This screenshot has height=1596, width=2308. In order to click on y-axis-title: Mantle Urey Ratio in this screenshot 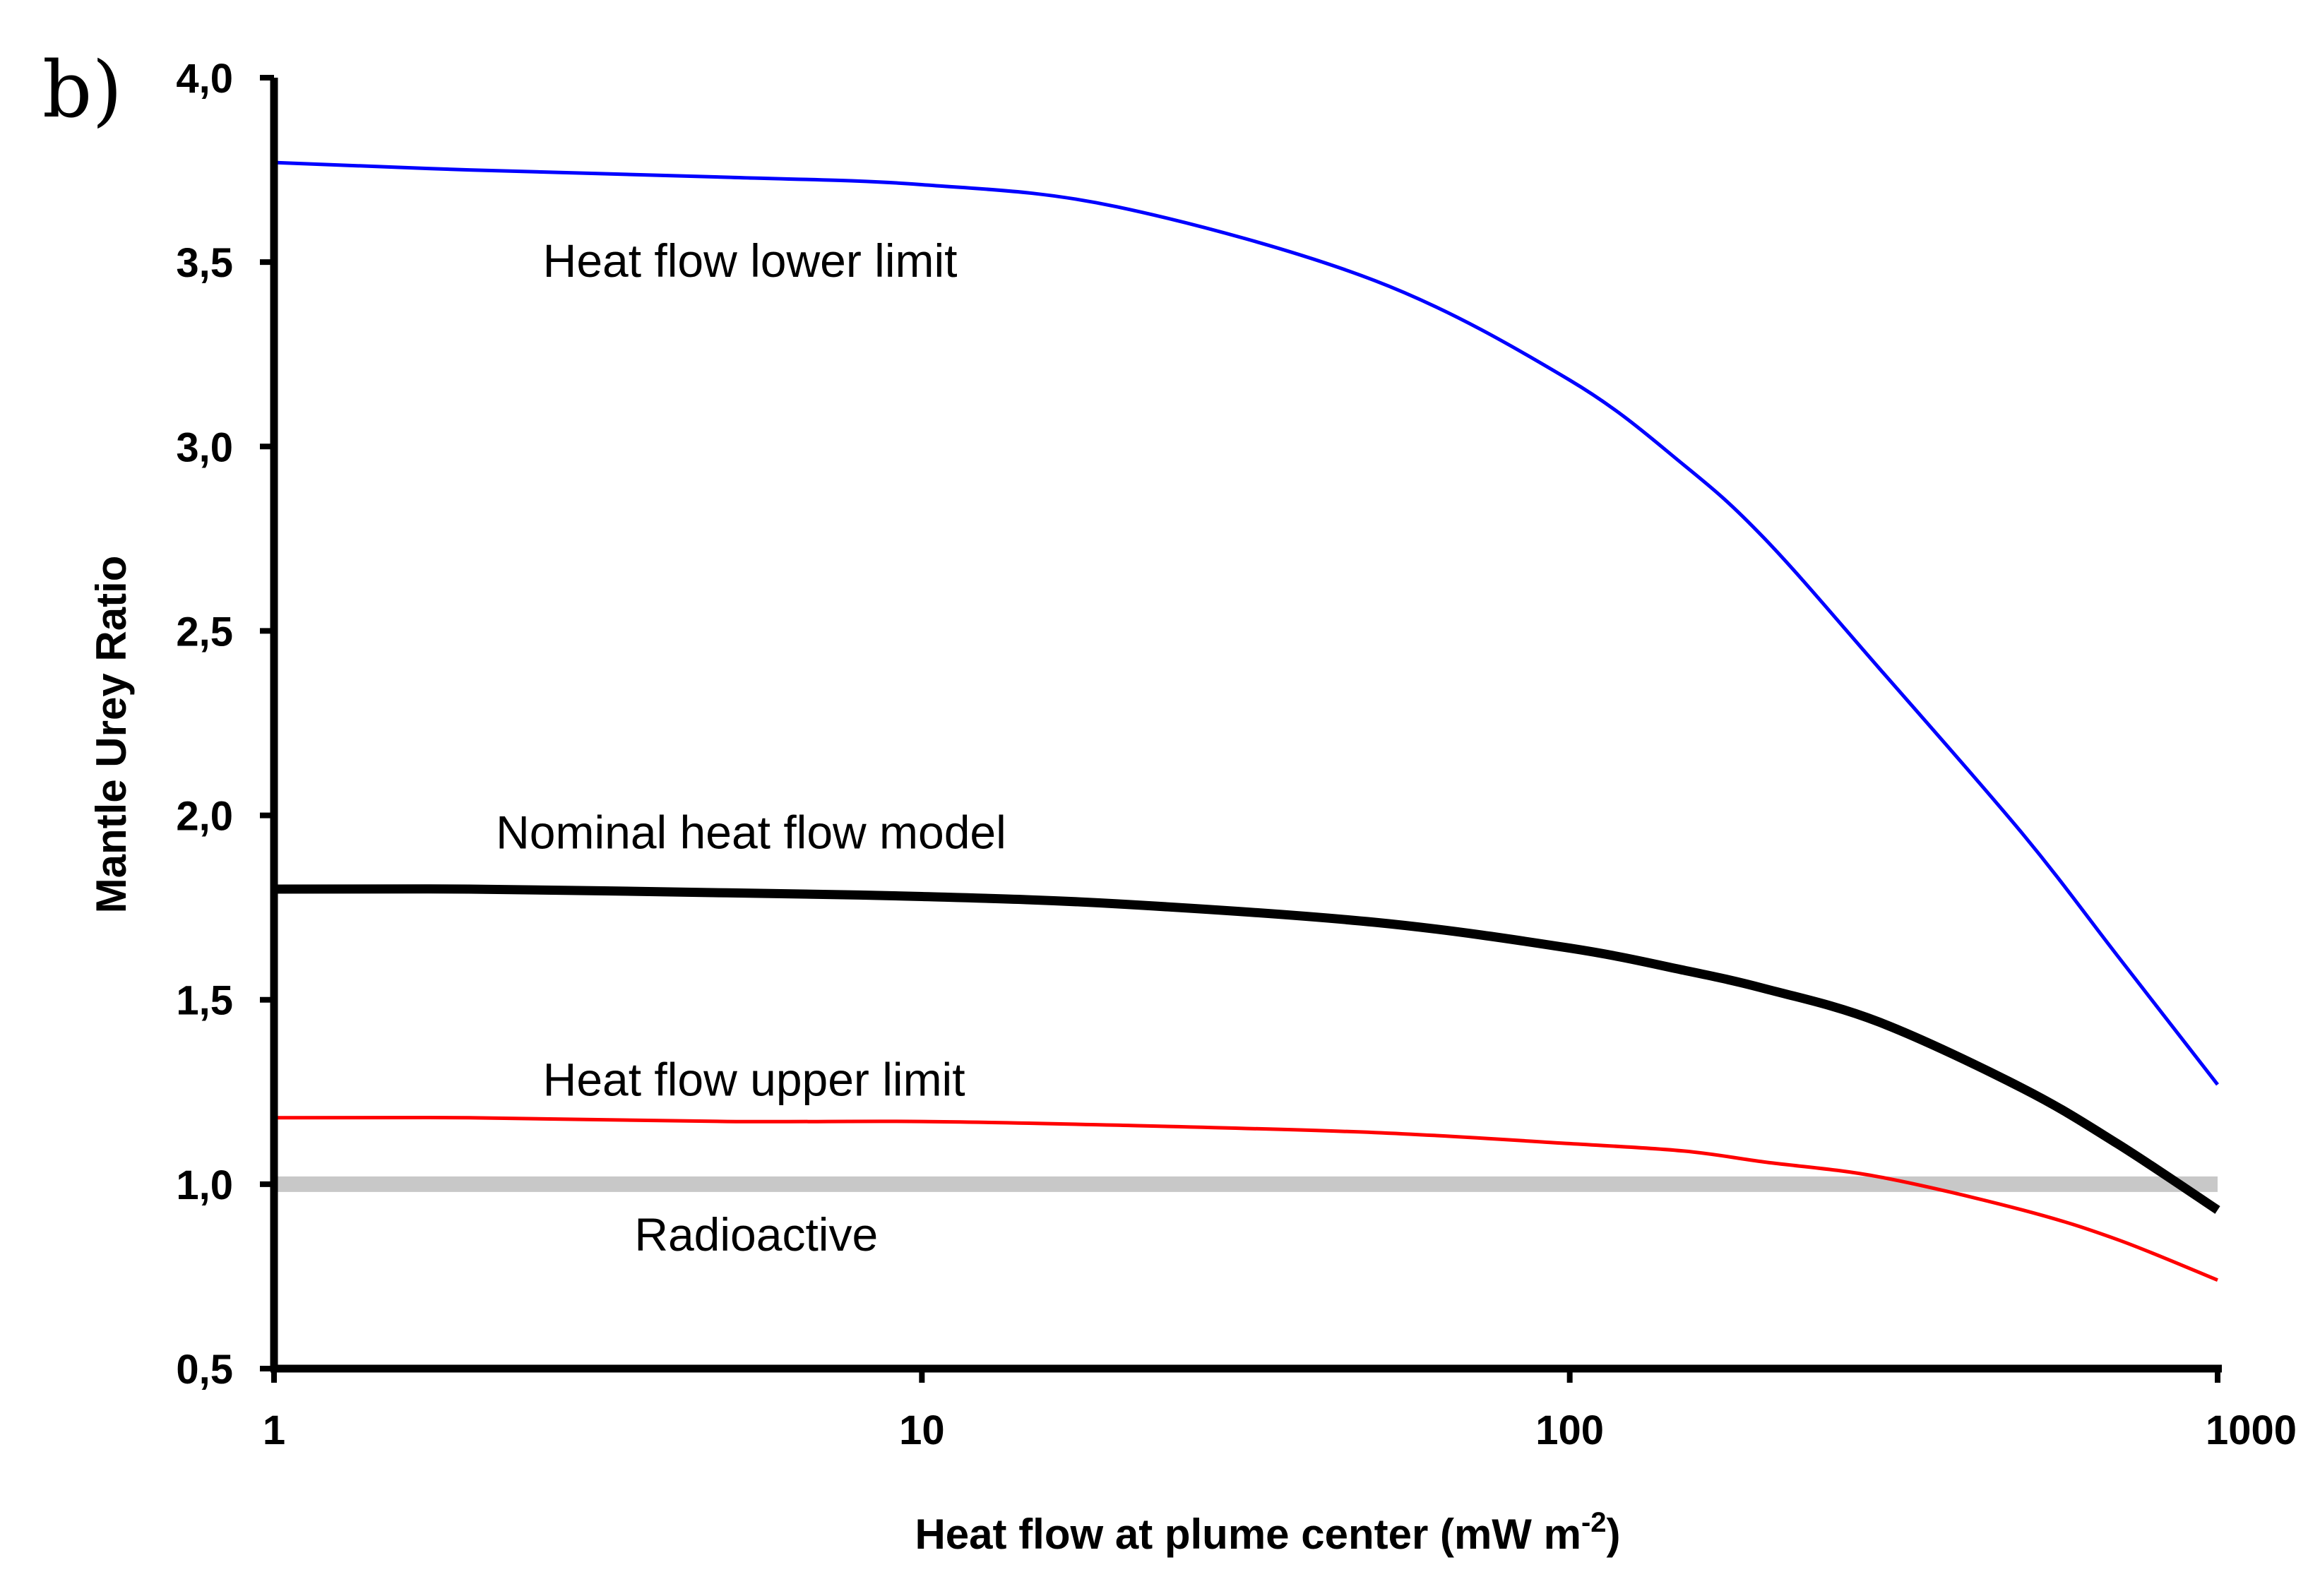, I will do `click(112, 735)`.